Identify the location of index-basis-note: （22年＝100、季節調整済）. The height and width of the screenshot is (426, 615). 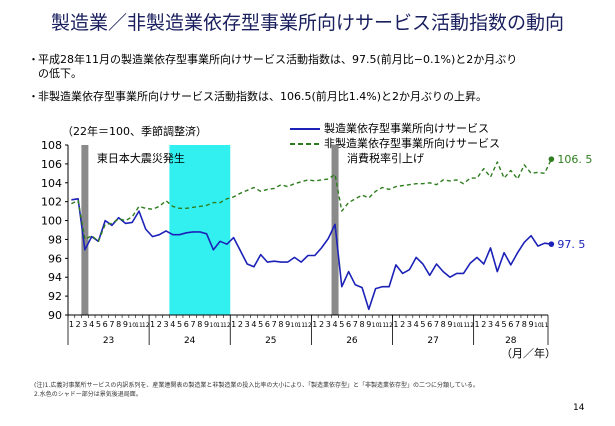
(134, 131).